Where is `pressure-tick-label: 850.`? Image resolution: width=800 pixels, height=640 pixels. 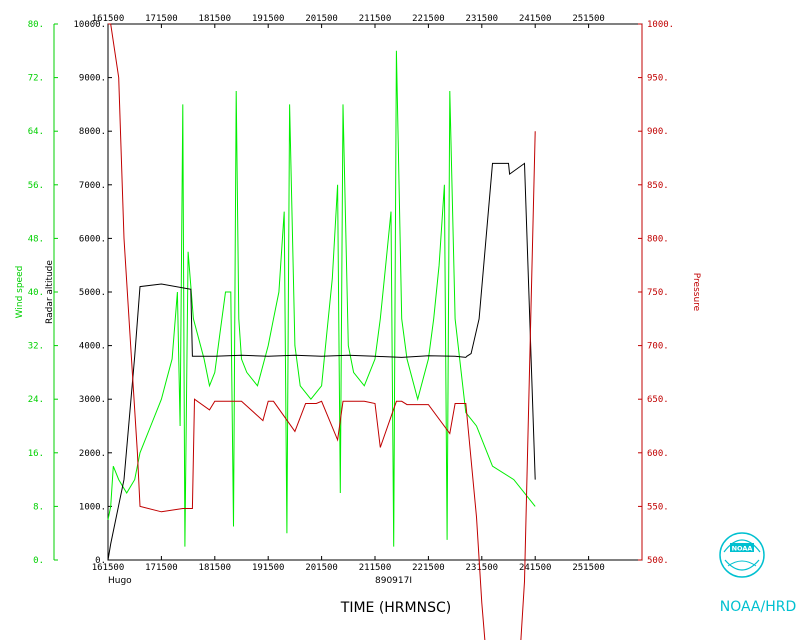 pressure-tick-label: 850. is located at coordinates (658, 186).